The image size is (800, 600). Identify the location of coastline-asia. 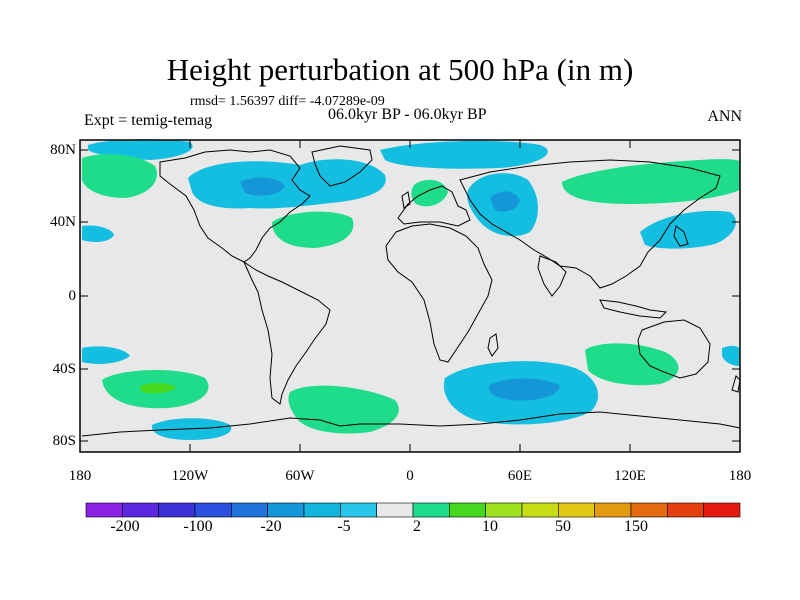
(590, 224).